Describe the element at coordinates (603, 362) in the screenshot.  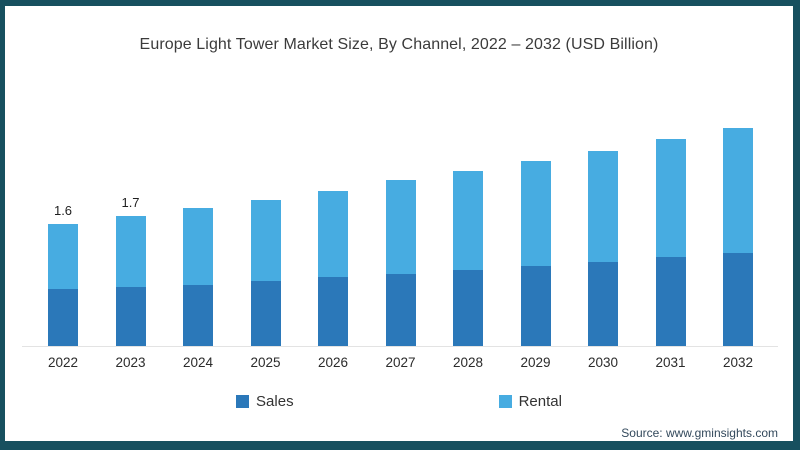
I see `x-tick-label: 2030` at that location.